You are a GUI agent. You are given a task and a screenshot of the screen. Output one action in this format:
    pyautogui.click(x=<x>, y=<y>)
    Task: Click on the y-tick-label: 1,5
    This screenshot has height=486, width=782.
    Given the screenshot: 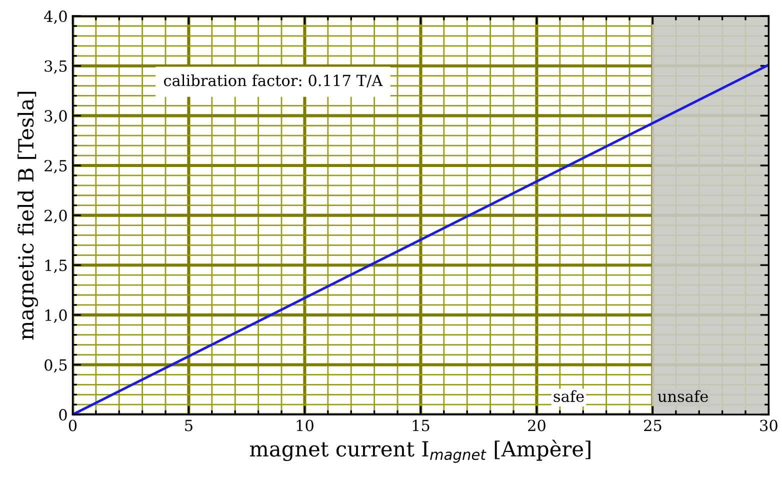 What is the action you would take?
    pyautogui.click(x=56, y=266)
    